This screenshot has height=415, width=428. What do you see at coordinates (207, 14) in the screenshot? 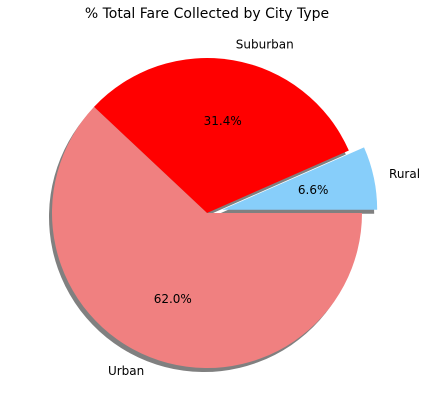
I see `chart-title: % Total Fare Collected by City Type` at bounding box center [207, 14].